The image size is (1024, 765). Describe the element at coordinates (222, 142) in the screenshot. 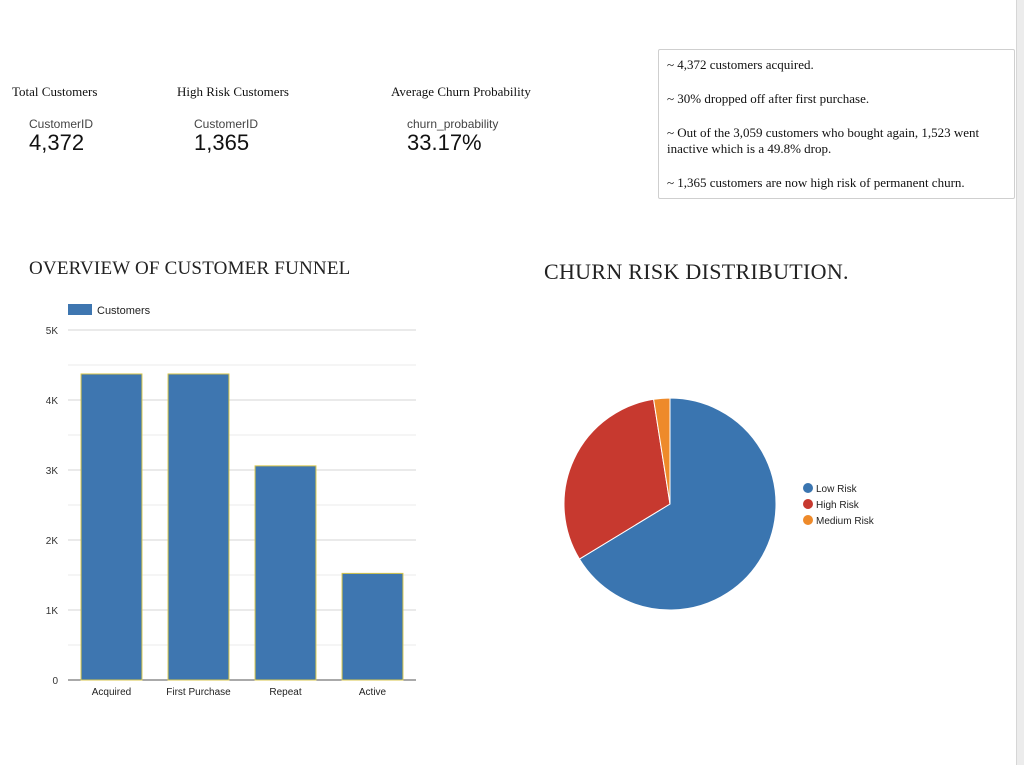

I see `kpi-value: 1,365` at that location.